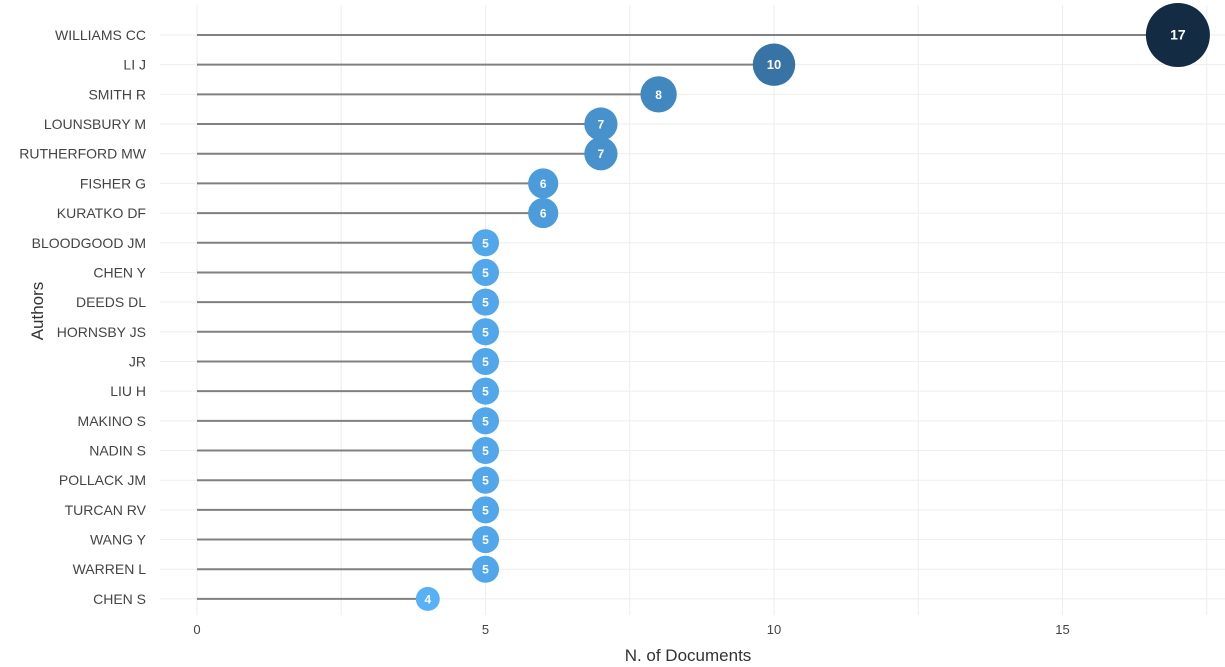 This screenshot has height=667, width=1225. Describe the element at coordinates (89, 243) in the screenshot. I see `author-label: BLOODGOOD JM` at that location.